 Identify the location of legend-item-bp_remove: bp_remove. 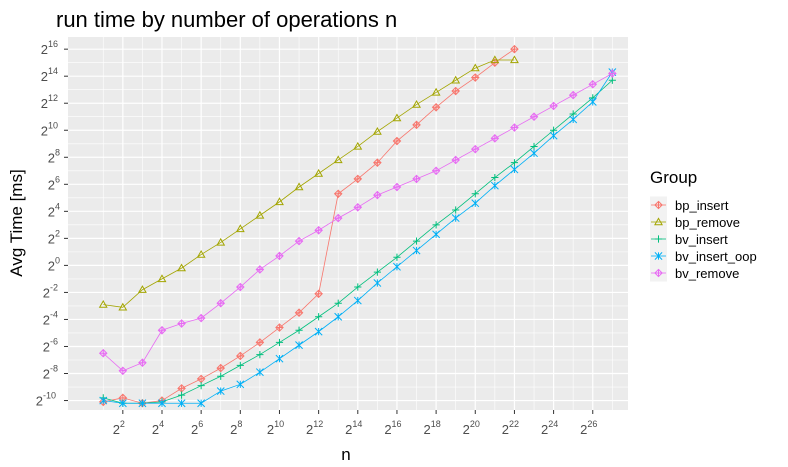
(695, 222).